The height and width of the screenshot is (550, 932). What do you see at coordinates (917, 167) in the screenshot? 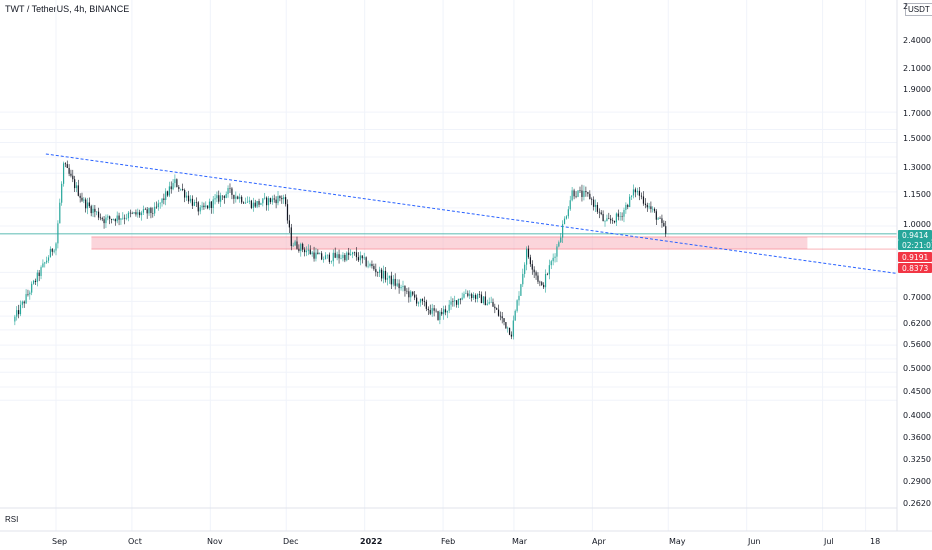
I see `price-tick: 1.3000` at bounding box center [917, 167].